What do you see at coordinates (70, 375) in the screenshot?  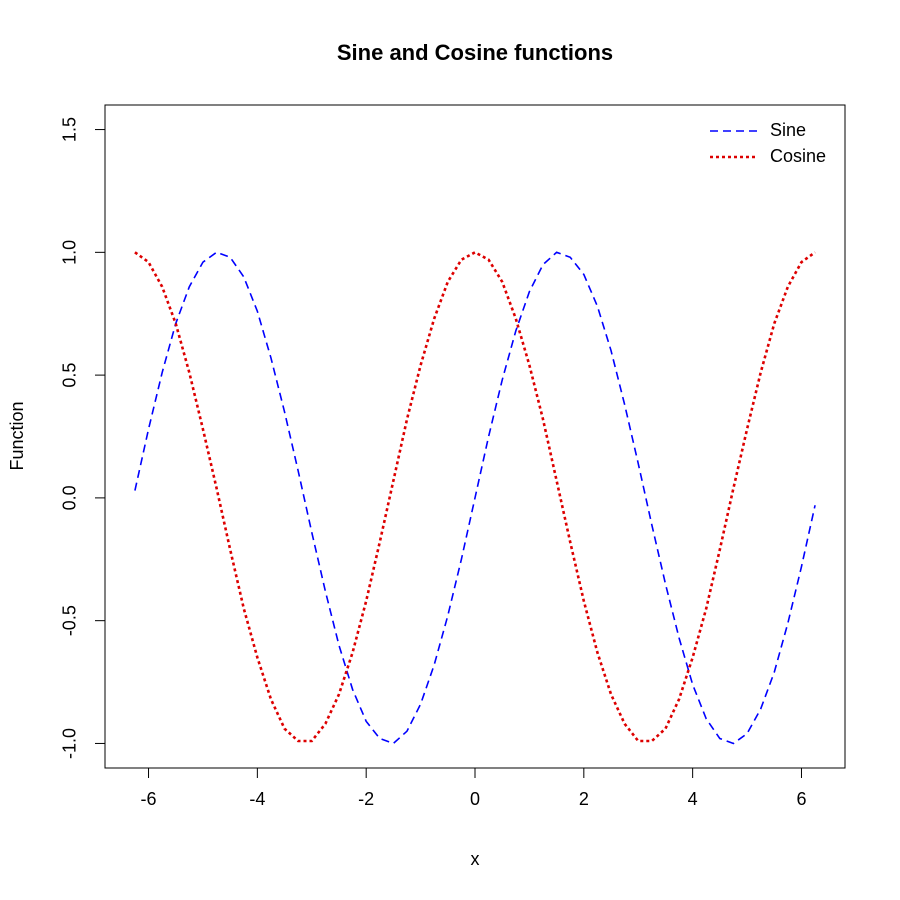 I see `y-tick-label: 0.5` at bounding box center [70, 375].